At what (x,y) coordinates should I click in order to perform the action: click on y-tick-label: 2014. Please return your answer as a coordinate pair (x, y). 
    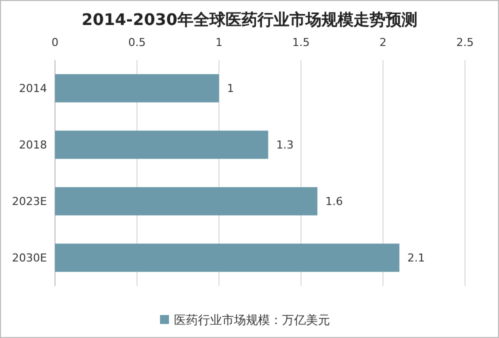
    Looking at the image, I should click on (33, 89).